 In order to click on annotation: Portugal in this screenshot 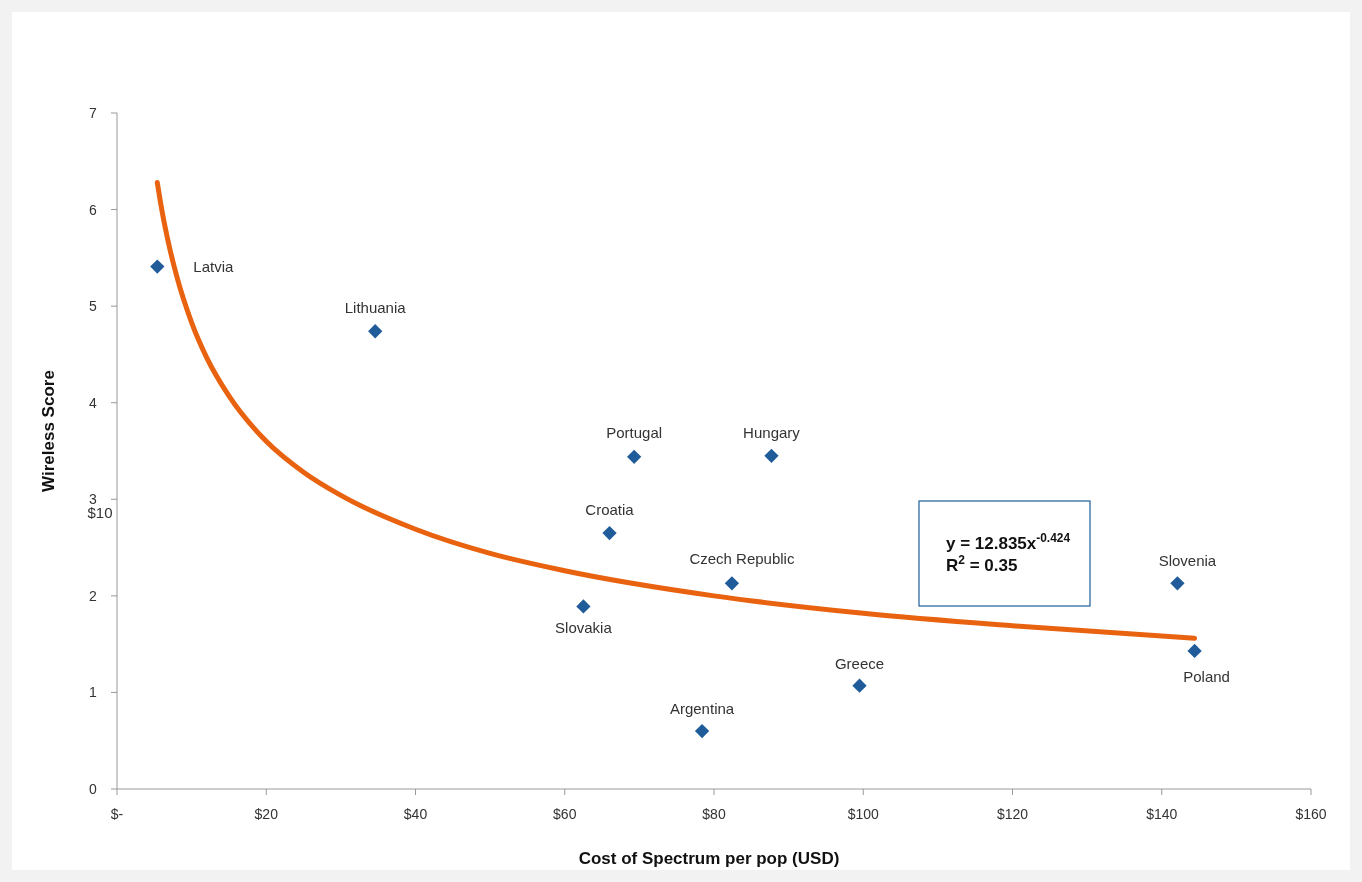, I will do `click(634, 432)`.